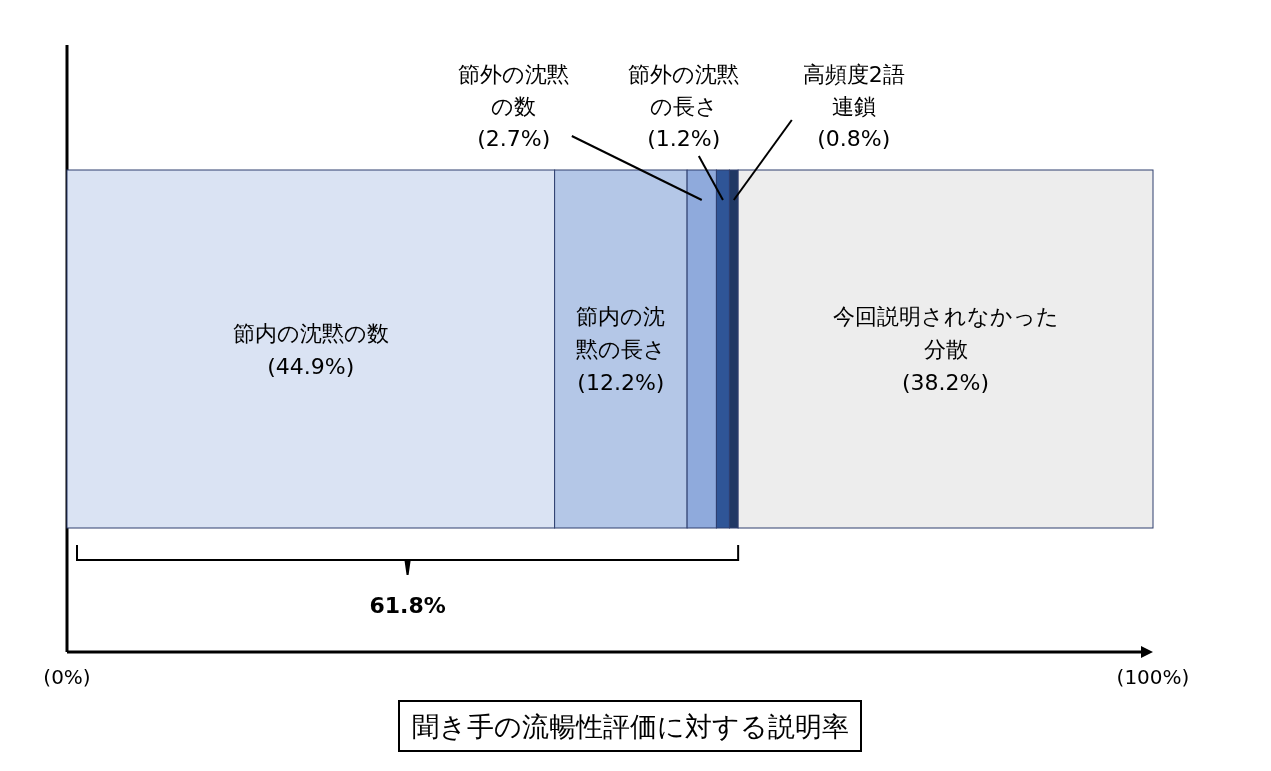 This screenshot has height=771, width=1271. Describe the element at coordinates (684, 90) in the screenshot. I see `text: 節外の沈黙の長さ` at that location.